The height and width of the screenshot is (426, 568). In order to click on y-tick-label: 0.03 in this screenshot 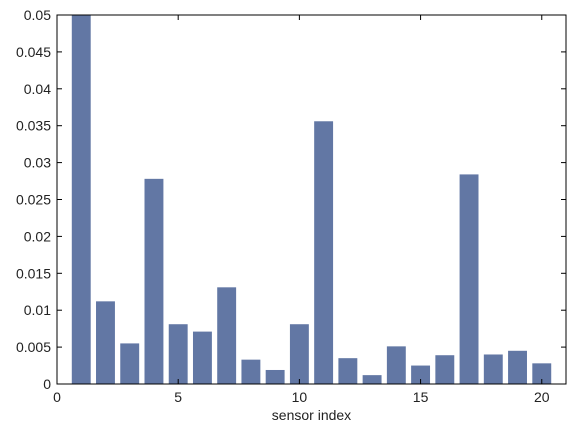, I will do `click(37, 163)`.